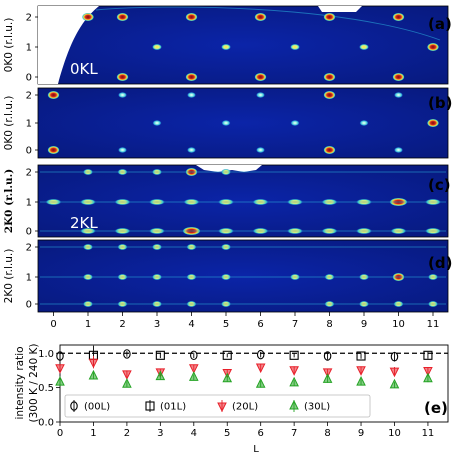 The height and width of the screenshot is (458, 469). Describe the element at coordinates (260, 324) in the screenshot. I see `map-x-tick-label: 6` at that location.